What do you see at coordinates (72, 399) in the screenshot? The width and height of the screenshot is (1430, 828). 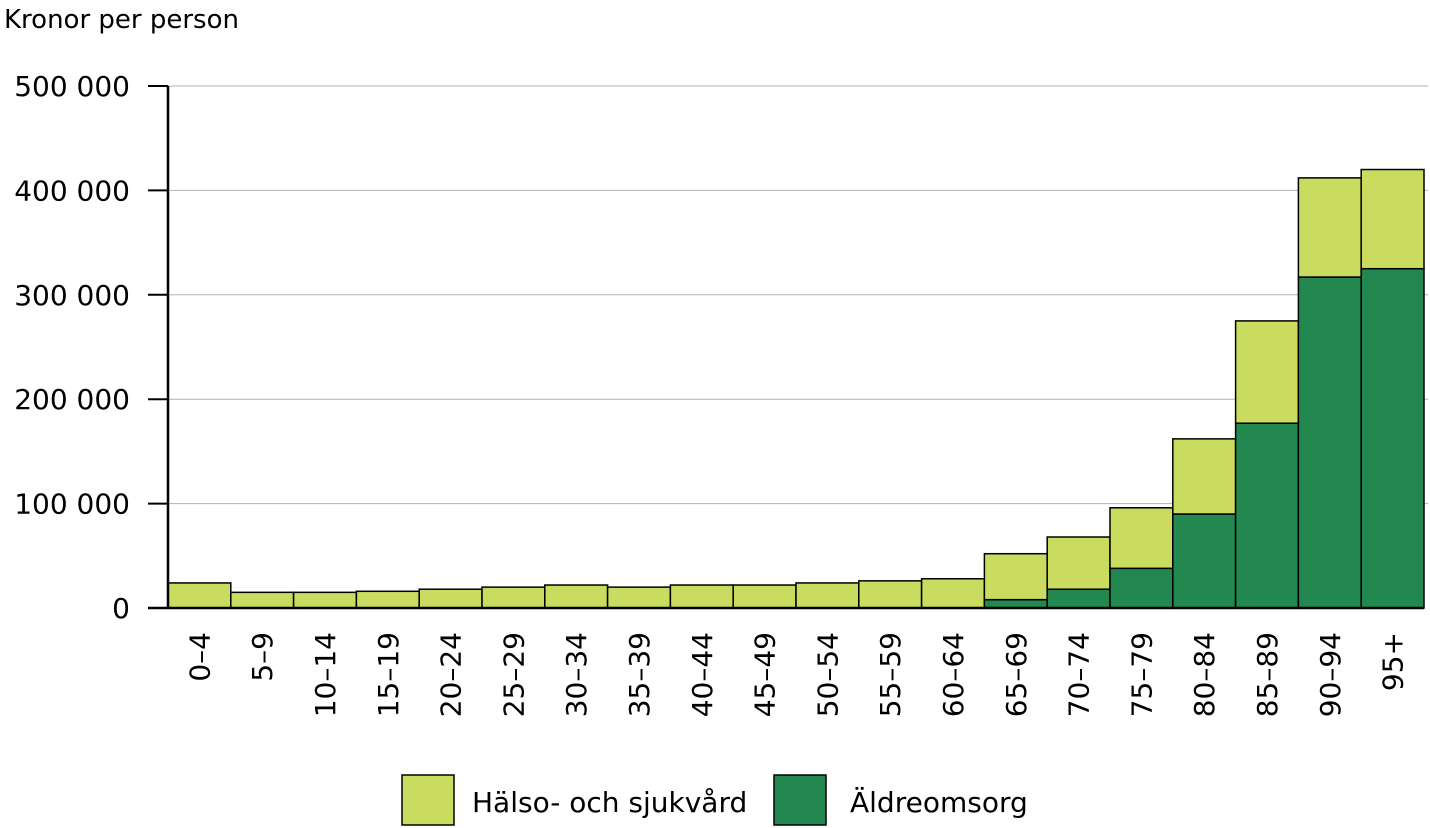 I see `y-tick-label: 200 000` at bounding box center [72, 399].